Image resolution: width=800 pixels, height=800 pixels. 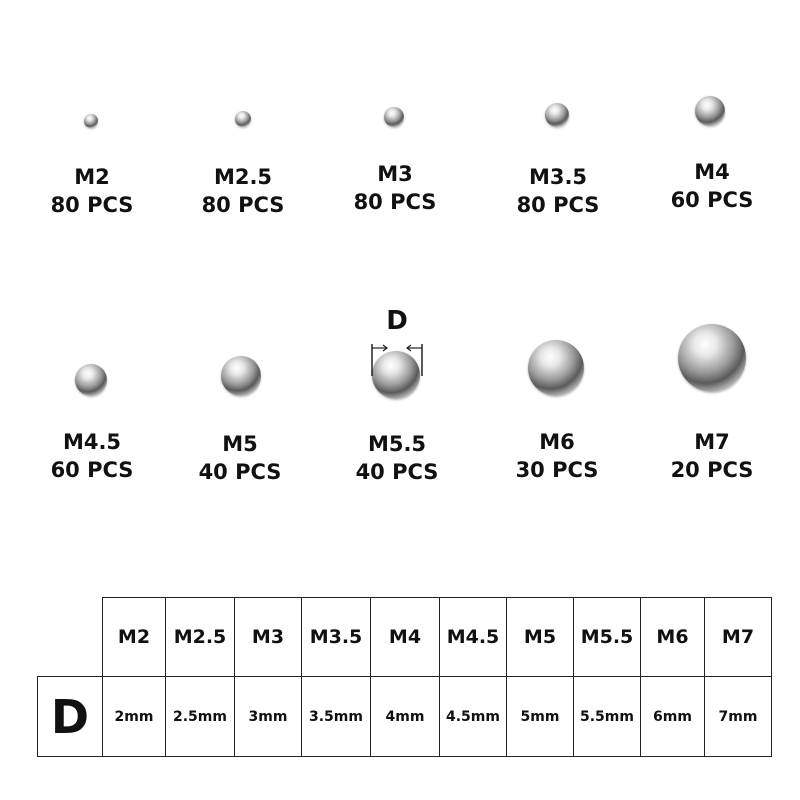 What do you see at coordinates (92, 442) in the screenshot?
I see `size-label: M4.5` at bounding box center [92, 442].